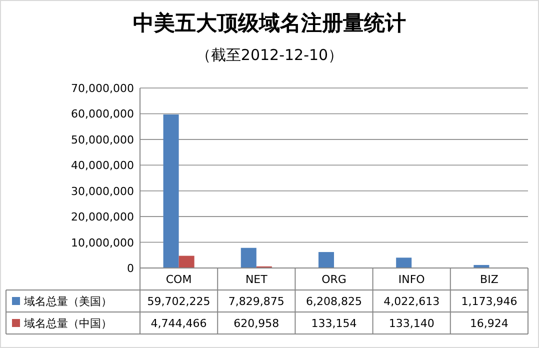  Describe the element at coordinates (102, 191) in the screenshot. I see `y-tick-label: 30,000,000` at that location.